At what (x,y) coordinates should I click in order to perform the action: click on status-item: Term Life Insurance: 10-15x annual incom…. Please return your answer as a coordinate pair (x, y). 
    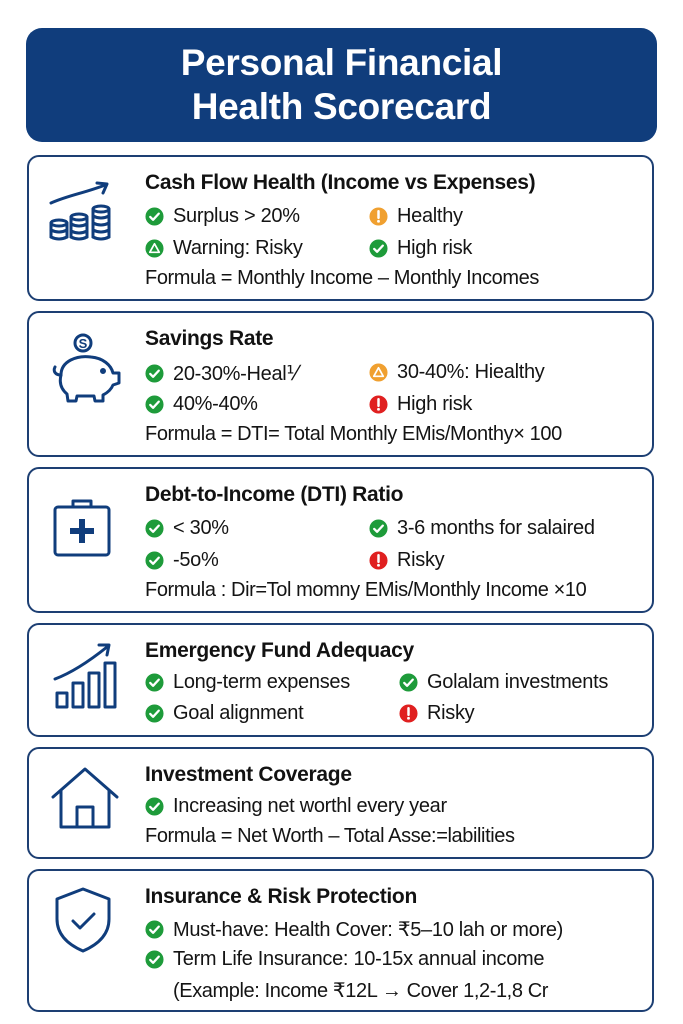
    Looking at the image, I should click on (345, 959).